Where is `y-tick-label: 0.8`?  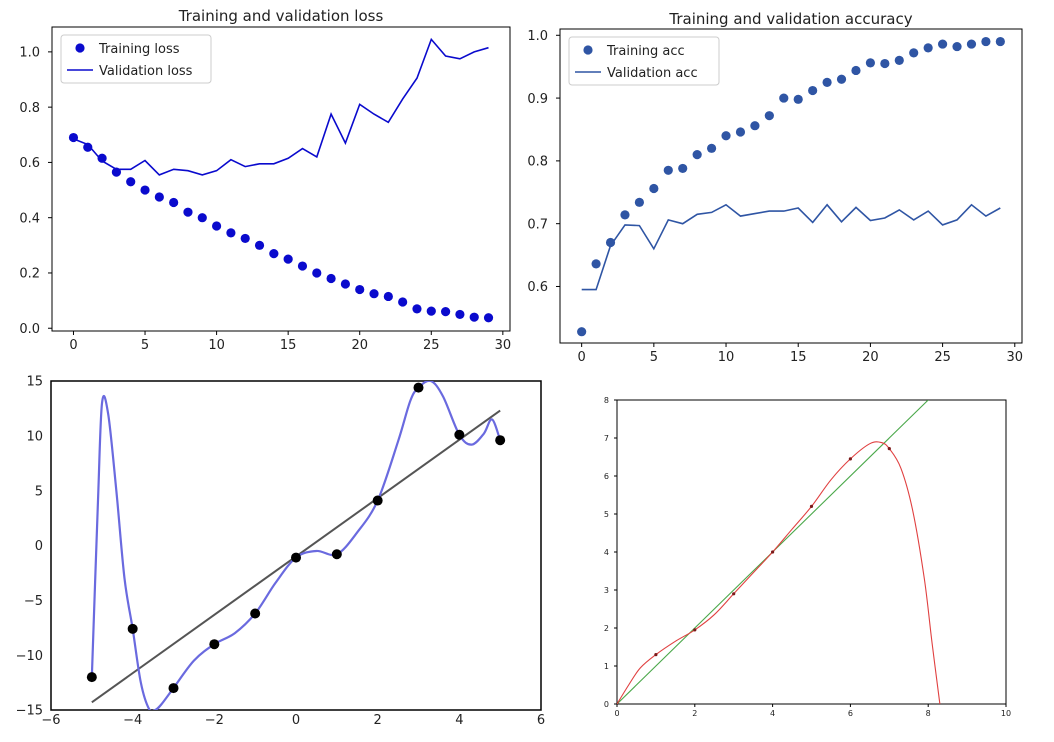
y-tick-label: 0.8 is located at coordinates (537, 162).